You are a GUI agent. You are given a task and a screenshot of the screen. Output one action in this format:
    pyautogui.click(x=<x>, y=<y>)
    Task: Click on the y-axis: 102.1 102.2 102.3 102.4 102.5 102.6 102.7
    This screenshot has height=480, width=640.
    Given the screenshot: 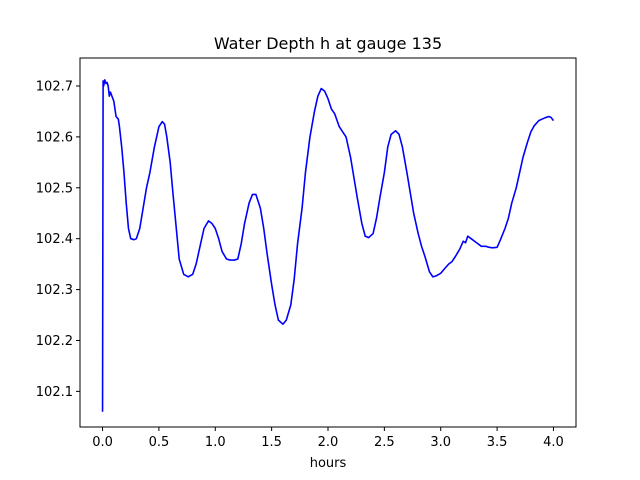 What is the action you would take?
    pyautogui.click(x=58, y=239)
    